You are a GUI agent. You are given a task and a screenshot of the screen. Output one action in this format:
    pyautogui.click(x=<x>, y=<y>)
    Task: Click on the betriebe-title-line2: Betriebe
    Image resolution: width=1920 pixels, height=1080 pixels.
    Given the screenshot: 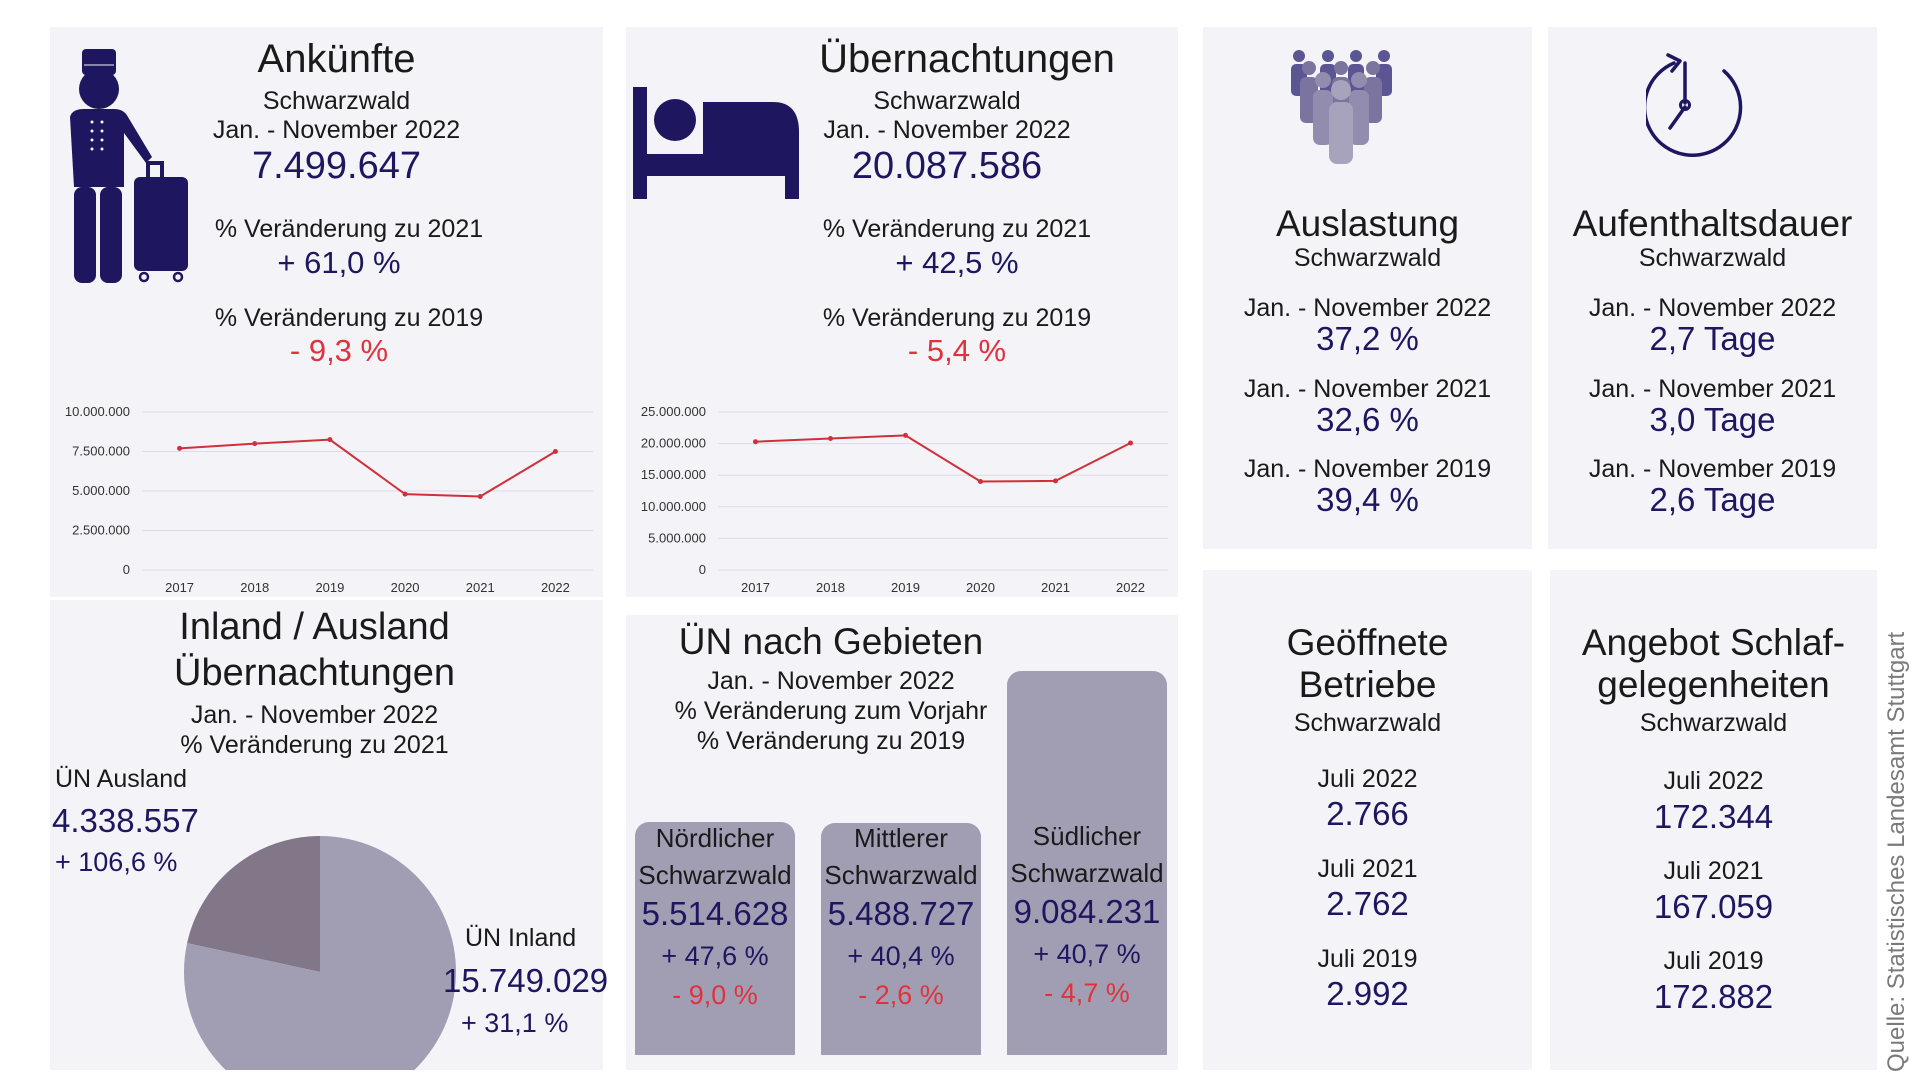 What is the action you would take?
    pyautogui.click(x=1367, y=684)
    